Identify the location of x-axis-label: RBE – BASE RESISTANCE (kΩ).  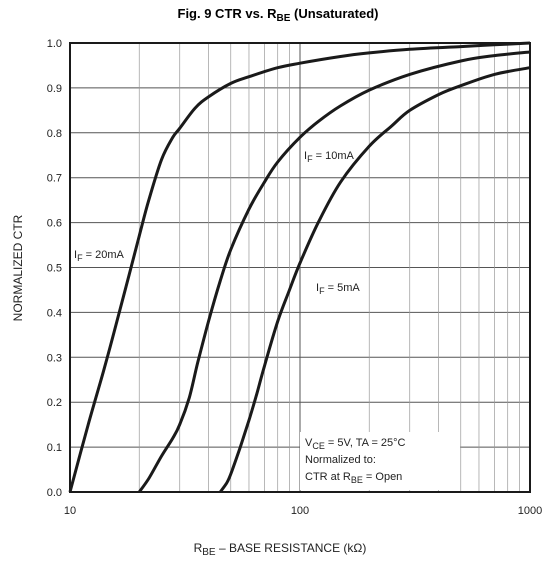
(280, 549).